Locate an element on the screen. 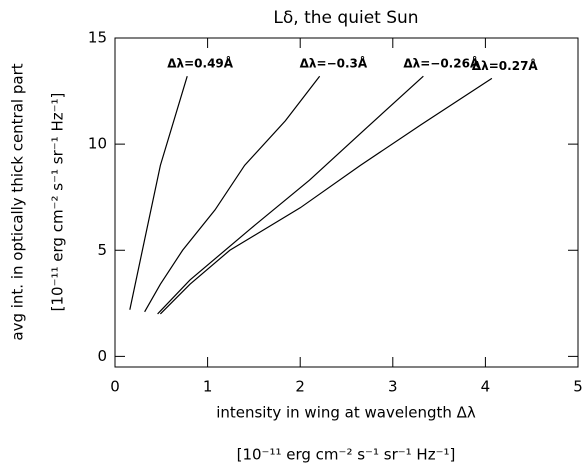 This screenshot has width=585, height=470. y-tick-label: 10 is located at coordinates (97, 144).